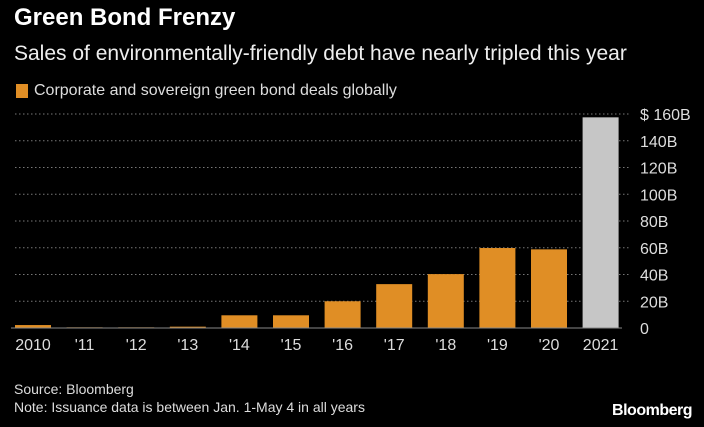  Describe the element at coordinates (239, 345) in the screenshot. I see `x-tick-label: '14` at that location.